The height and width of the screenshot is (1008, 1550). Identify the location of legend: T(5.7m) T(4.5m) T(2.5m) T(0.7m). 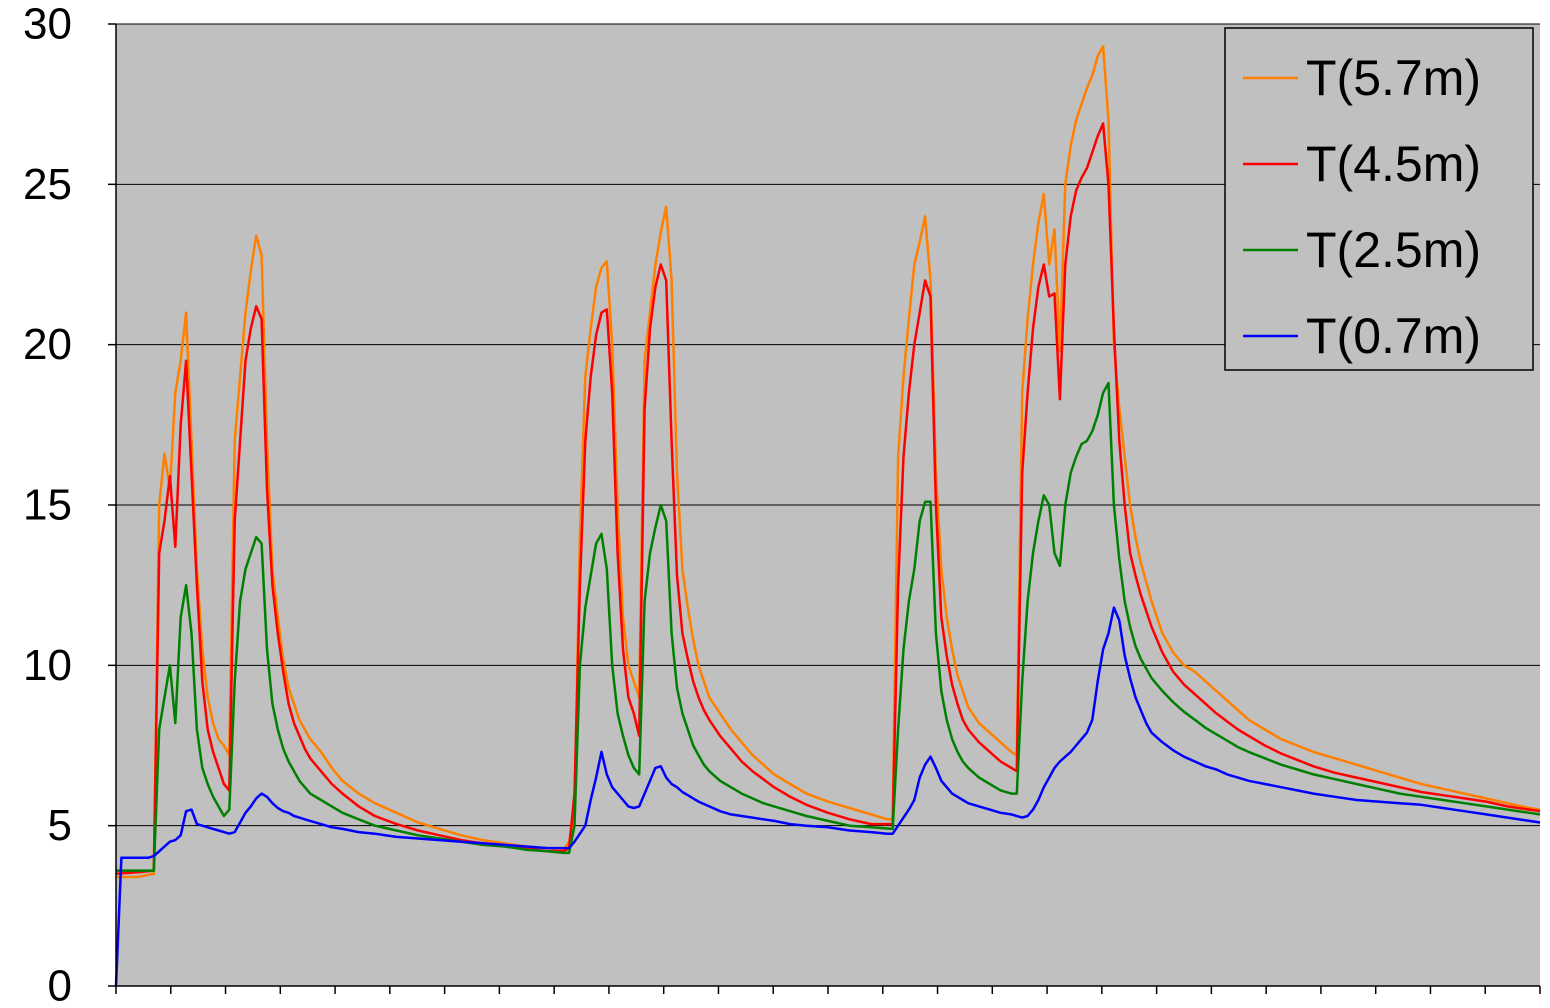
(1379, 199).